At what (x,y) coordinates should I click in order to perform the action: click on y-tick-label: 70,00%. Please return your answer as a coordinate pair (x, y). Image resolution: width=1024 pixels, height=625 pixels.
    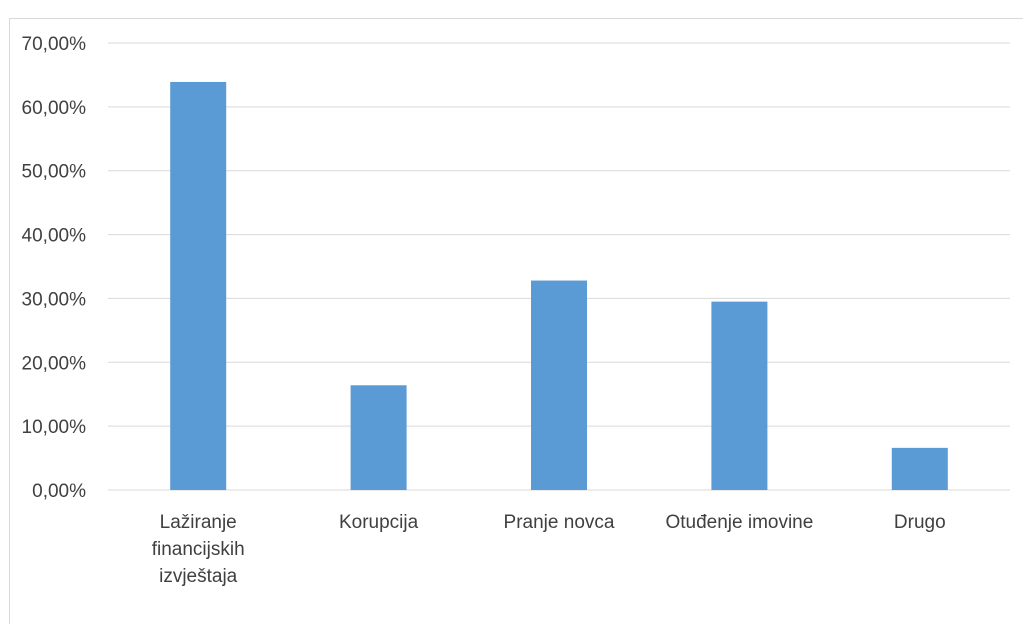
    Looking at the image, I should click on (54, 44).